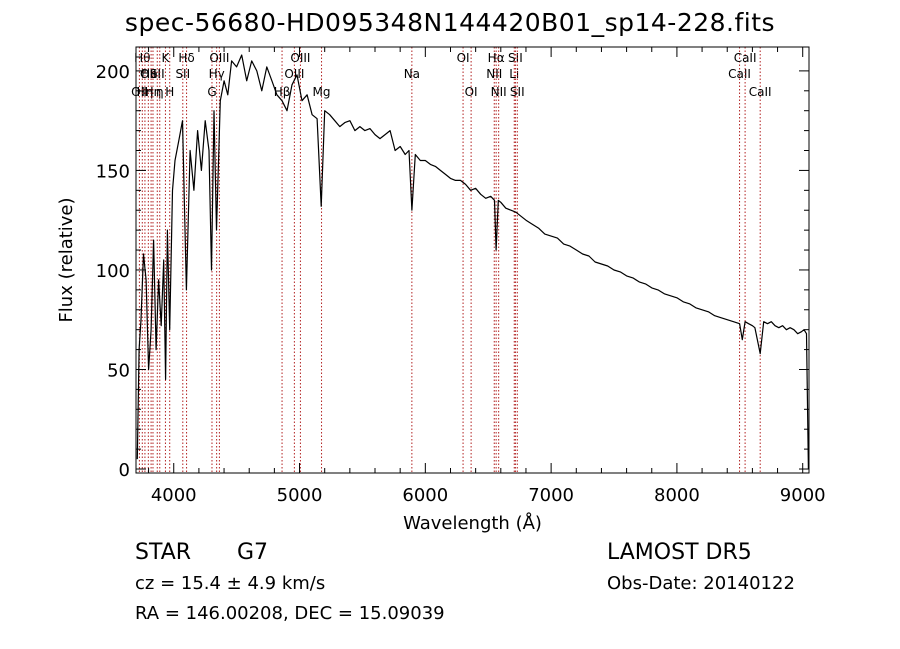 This screenshot has height=649, width=900. I want to click on line-label: Li, so click(514, 74).